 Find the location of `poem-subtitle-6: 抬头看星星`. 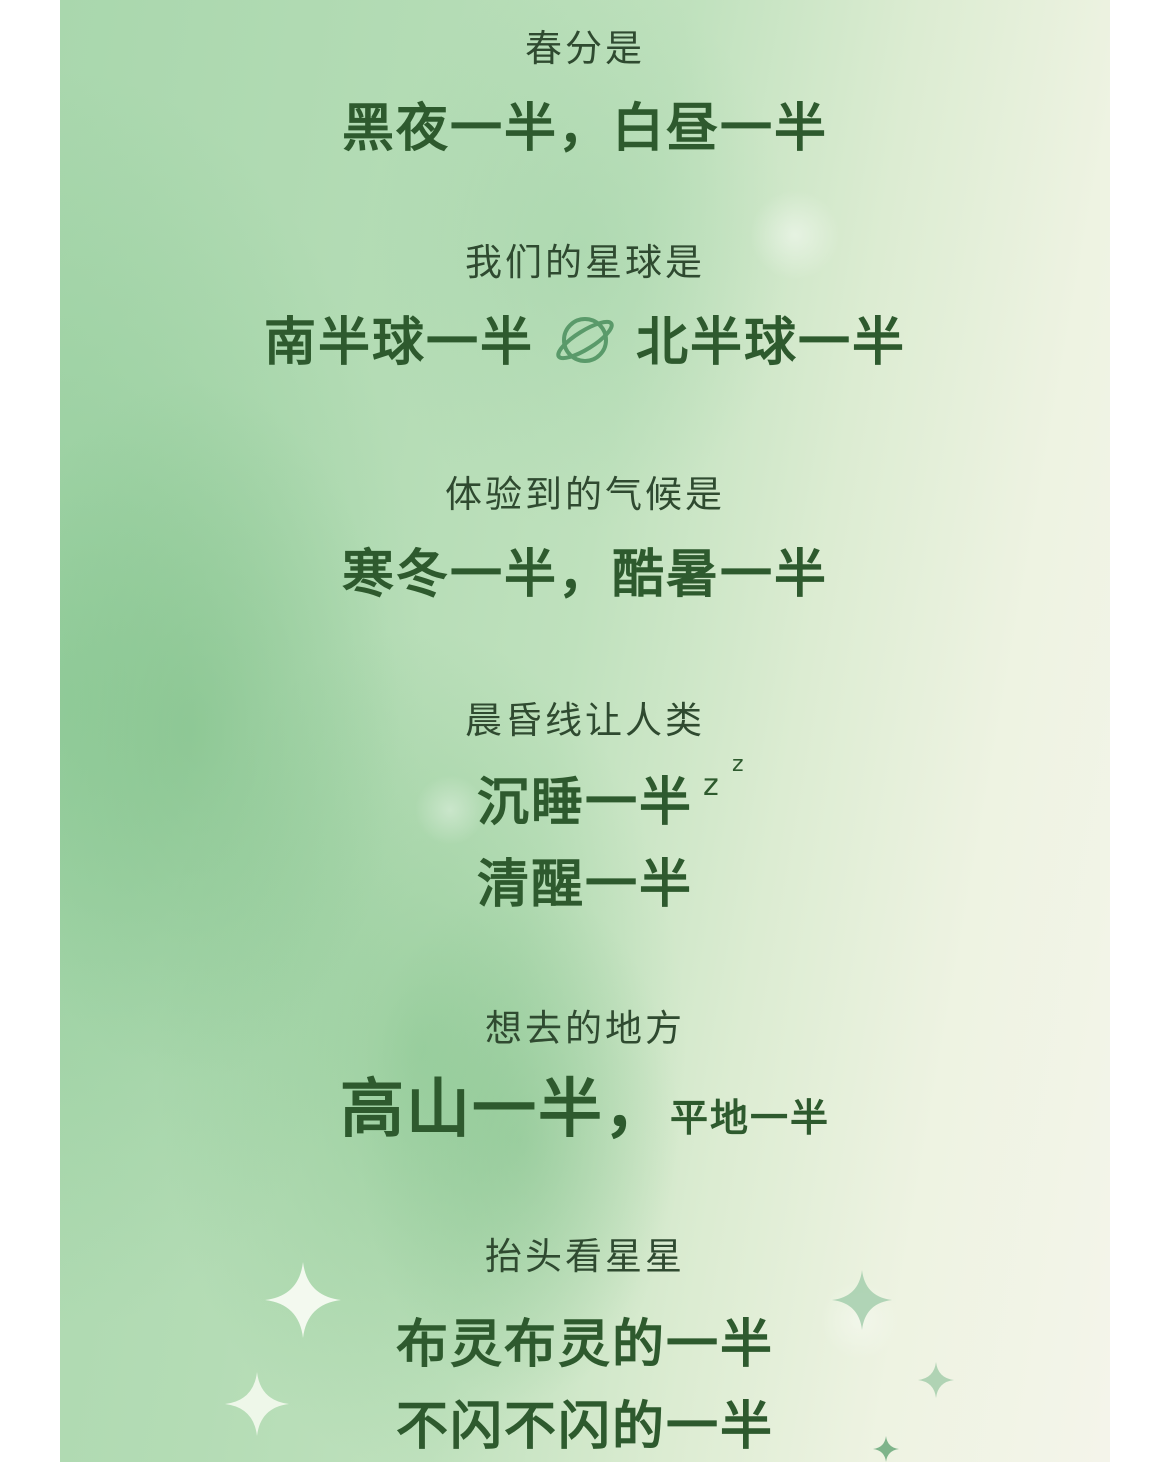

poem-subtitle-6: 抬头看星星 is located at coordinates (585, 1256).